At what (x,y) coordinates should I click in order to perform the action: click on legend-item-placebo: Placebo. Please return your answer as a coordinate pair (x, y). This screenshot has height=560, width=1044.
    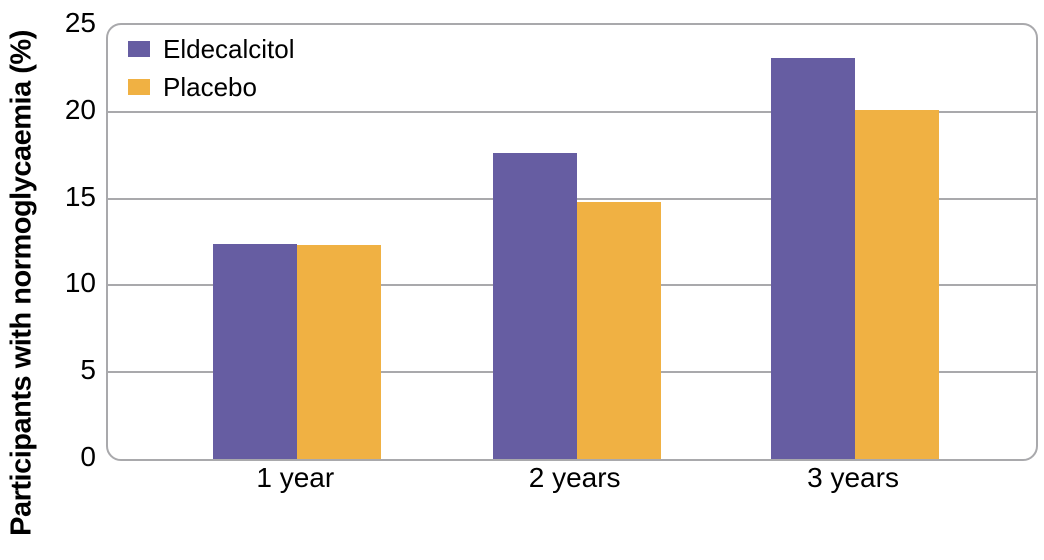
    Looking at the image, I should click on (211, 87).